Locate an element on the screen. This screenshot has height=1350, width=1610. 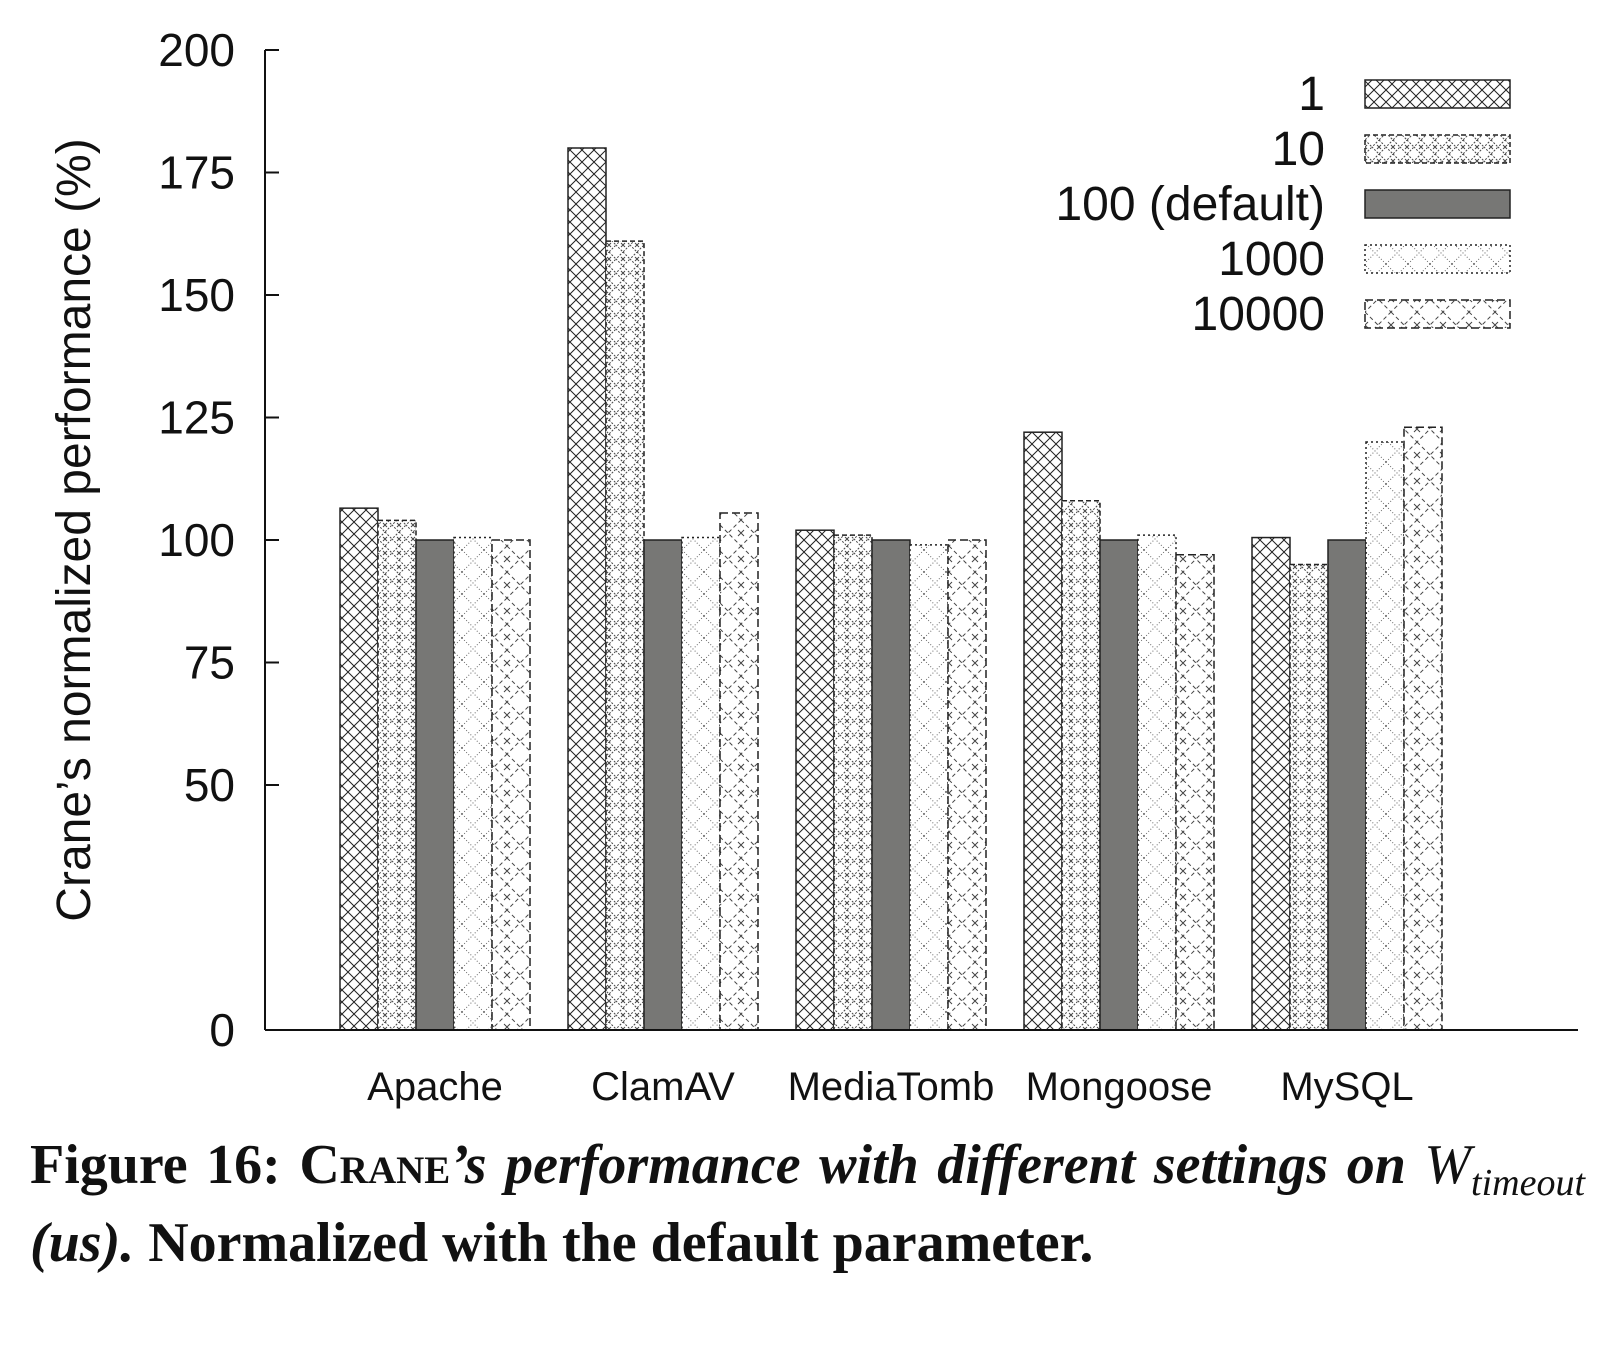
x-tick-label: MediaTomb is located at coordinates (891, 1087).